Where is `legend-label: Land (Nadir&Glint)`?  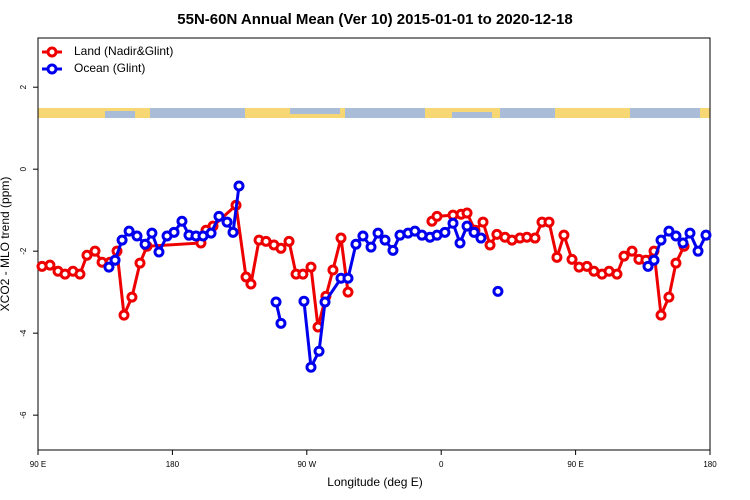
legend-label: Land (Nadir&Glint) is located at coordinates (123, 51).